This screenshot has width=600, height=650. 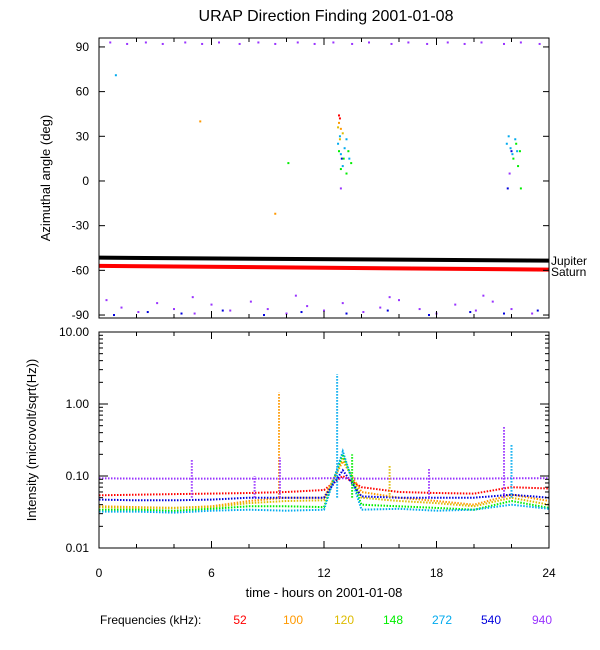 I want to click on intensity-y-tick-label: 10.00, so click(x=74, y=332).